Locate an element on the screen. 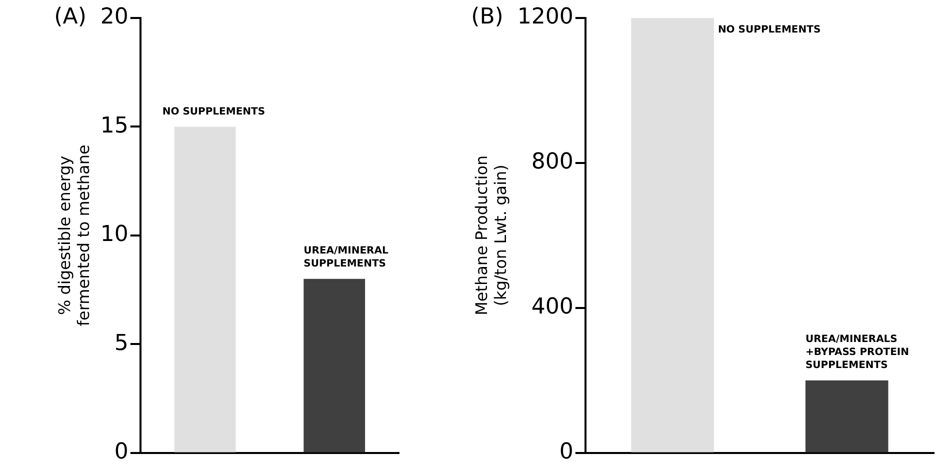 This screenshot has width=939, height=468. annotation: UREA/MINERAL SUPPLEMENTS is located at coordinates (346, 257).